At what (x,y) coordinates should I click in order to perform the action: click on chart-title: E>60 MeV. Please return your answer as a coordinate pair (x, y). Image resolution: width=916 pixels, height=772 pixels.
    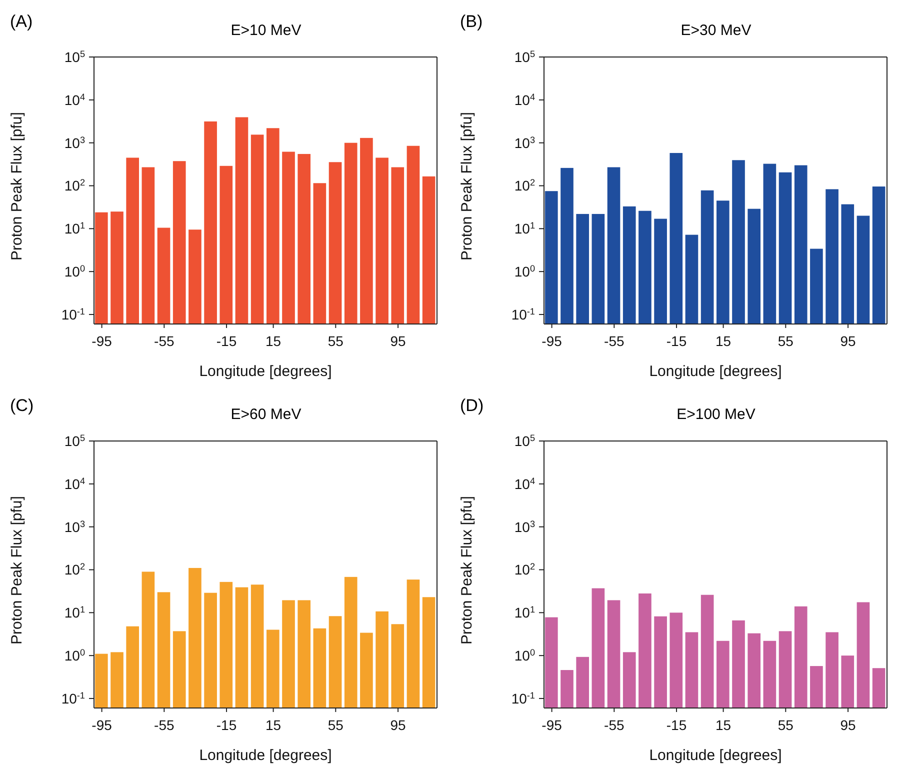
    Looking at the image, I should click on (266, 414).